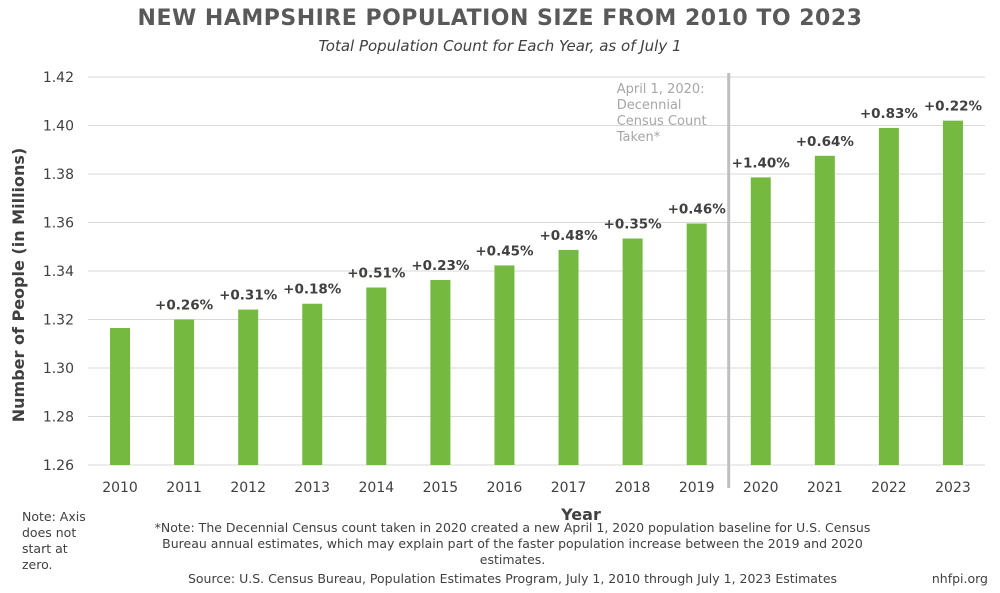 This screenshot has height=593, width=1000. I want to click on x-tick-label: 2017, so click(569, 488).